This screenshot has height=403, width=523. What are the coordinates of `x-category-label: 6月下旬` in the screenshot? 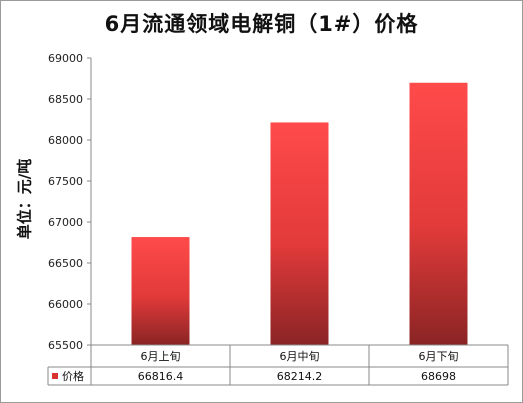 It's located at (439, 356).